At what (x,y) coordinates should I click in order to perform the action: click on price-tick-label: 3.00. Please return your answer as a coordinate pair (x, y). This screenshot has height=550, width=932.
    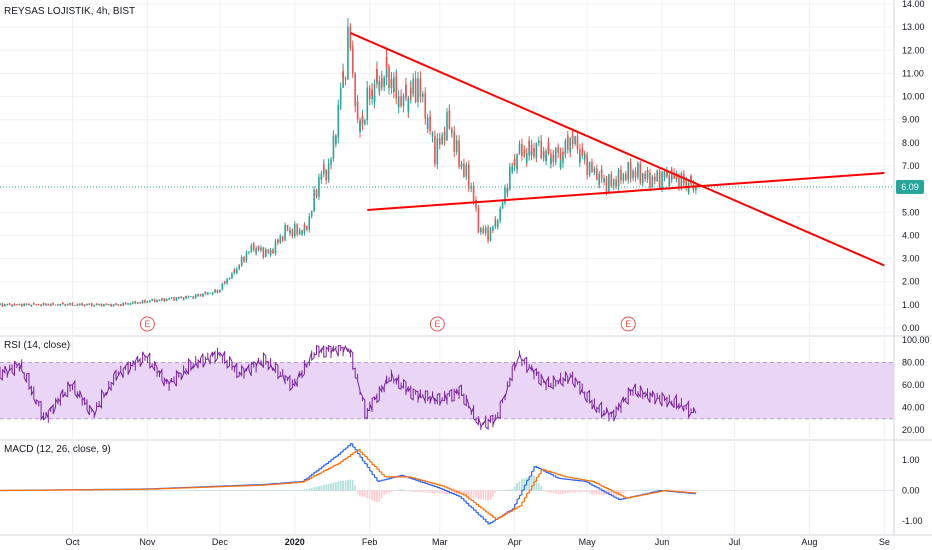
    Looking at the image, I should click on (911, 259).